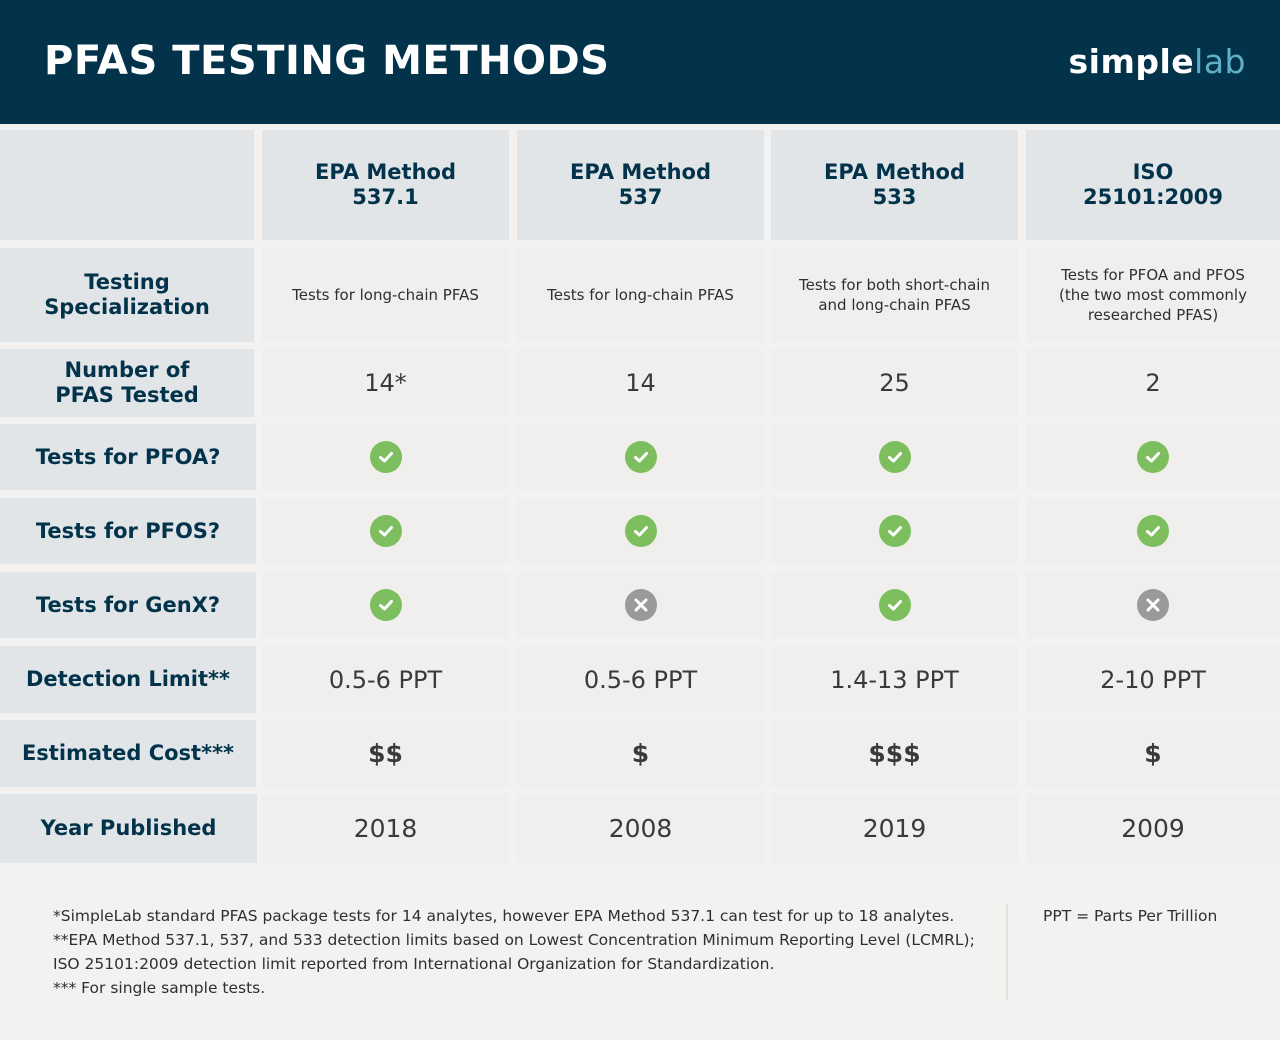 The width and height of the screenshot is (1280, 1040). What do you see at coordinates (1153, 275) in the screenshot?
I see `specialization-line1: Tests for PFOA and PFOS` at bounding box center [1153, 275].